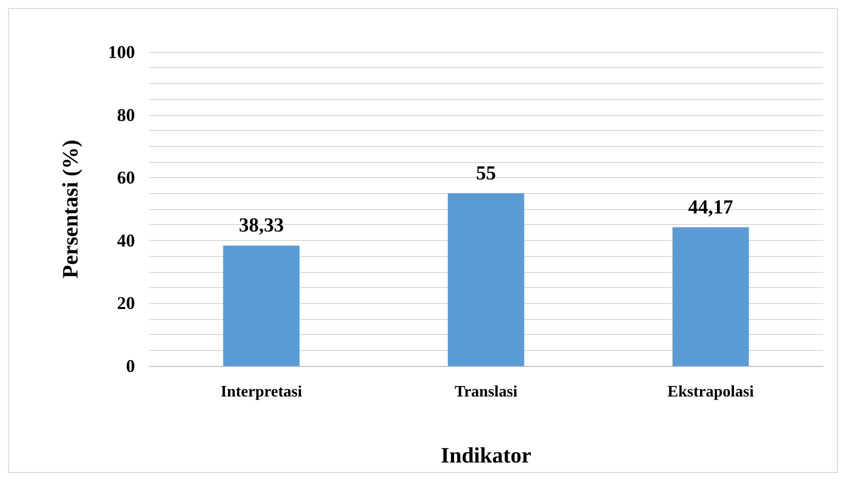  I want to click on data-label: 55, so click(486, 173).